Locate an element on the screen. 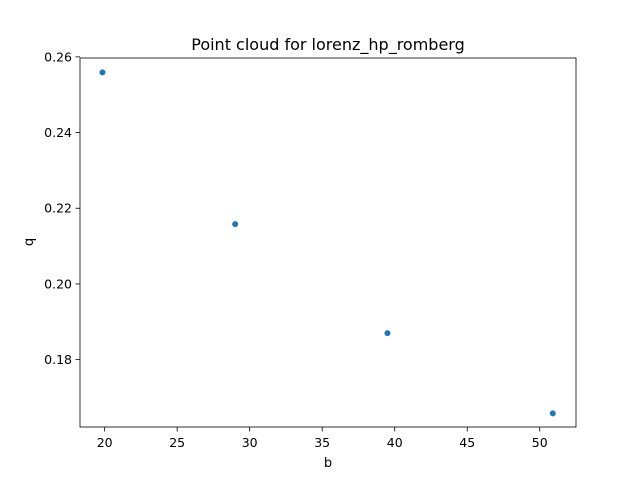  chart-title: Point cloud for lorenz_hp_romberg is located at coordinates (328, 45).